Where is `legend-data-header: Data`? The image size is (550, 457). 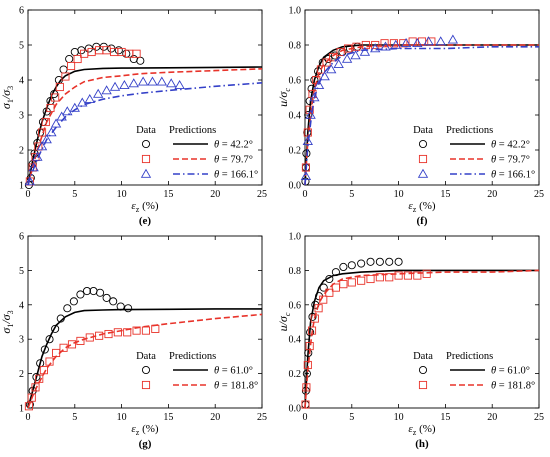 legend-data-header: Data is located at coordinates (146, 130).